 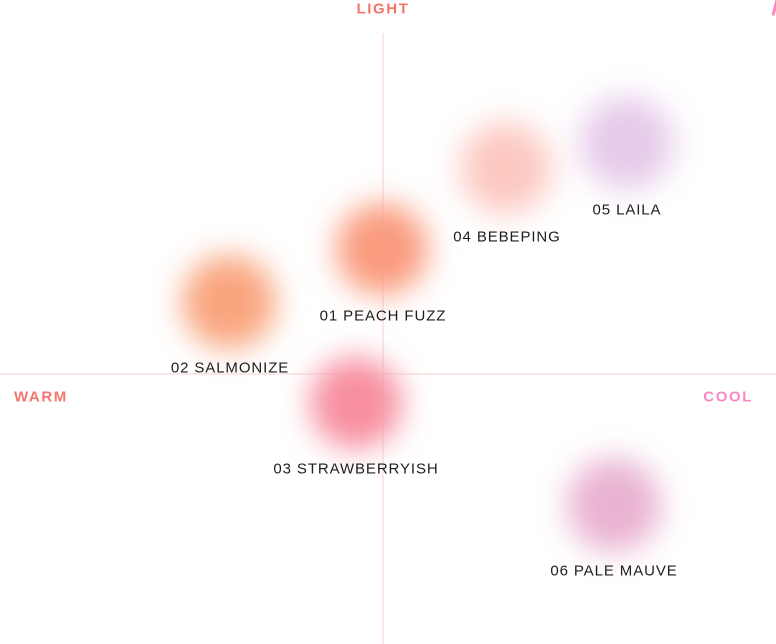 What do you see at coordinates (230, 368) in the screenshot?
I see `shade-label: 02 SALMONIZE` at bounding box center [230, 368].